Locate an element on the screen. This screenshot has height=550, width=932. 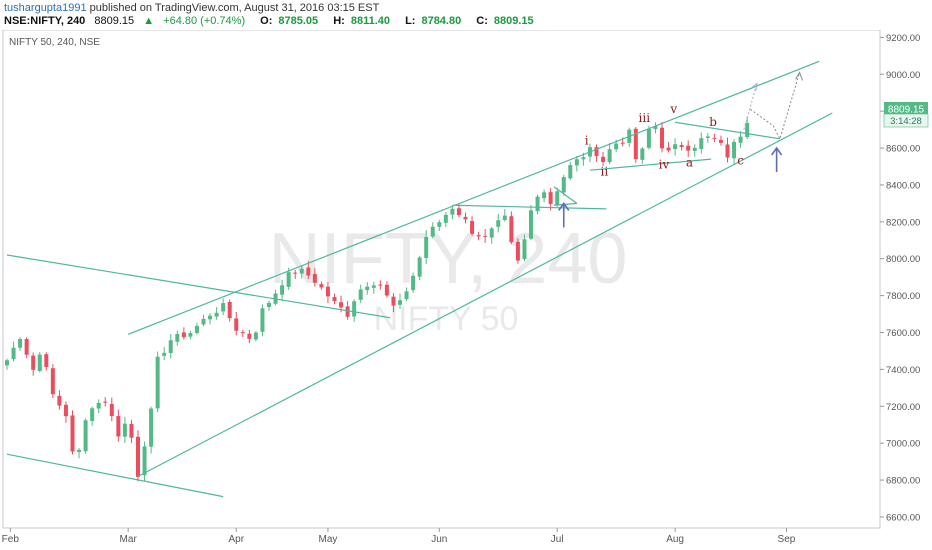
x-tick-label: Mar is located at coordinates (129, 539).